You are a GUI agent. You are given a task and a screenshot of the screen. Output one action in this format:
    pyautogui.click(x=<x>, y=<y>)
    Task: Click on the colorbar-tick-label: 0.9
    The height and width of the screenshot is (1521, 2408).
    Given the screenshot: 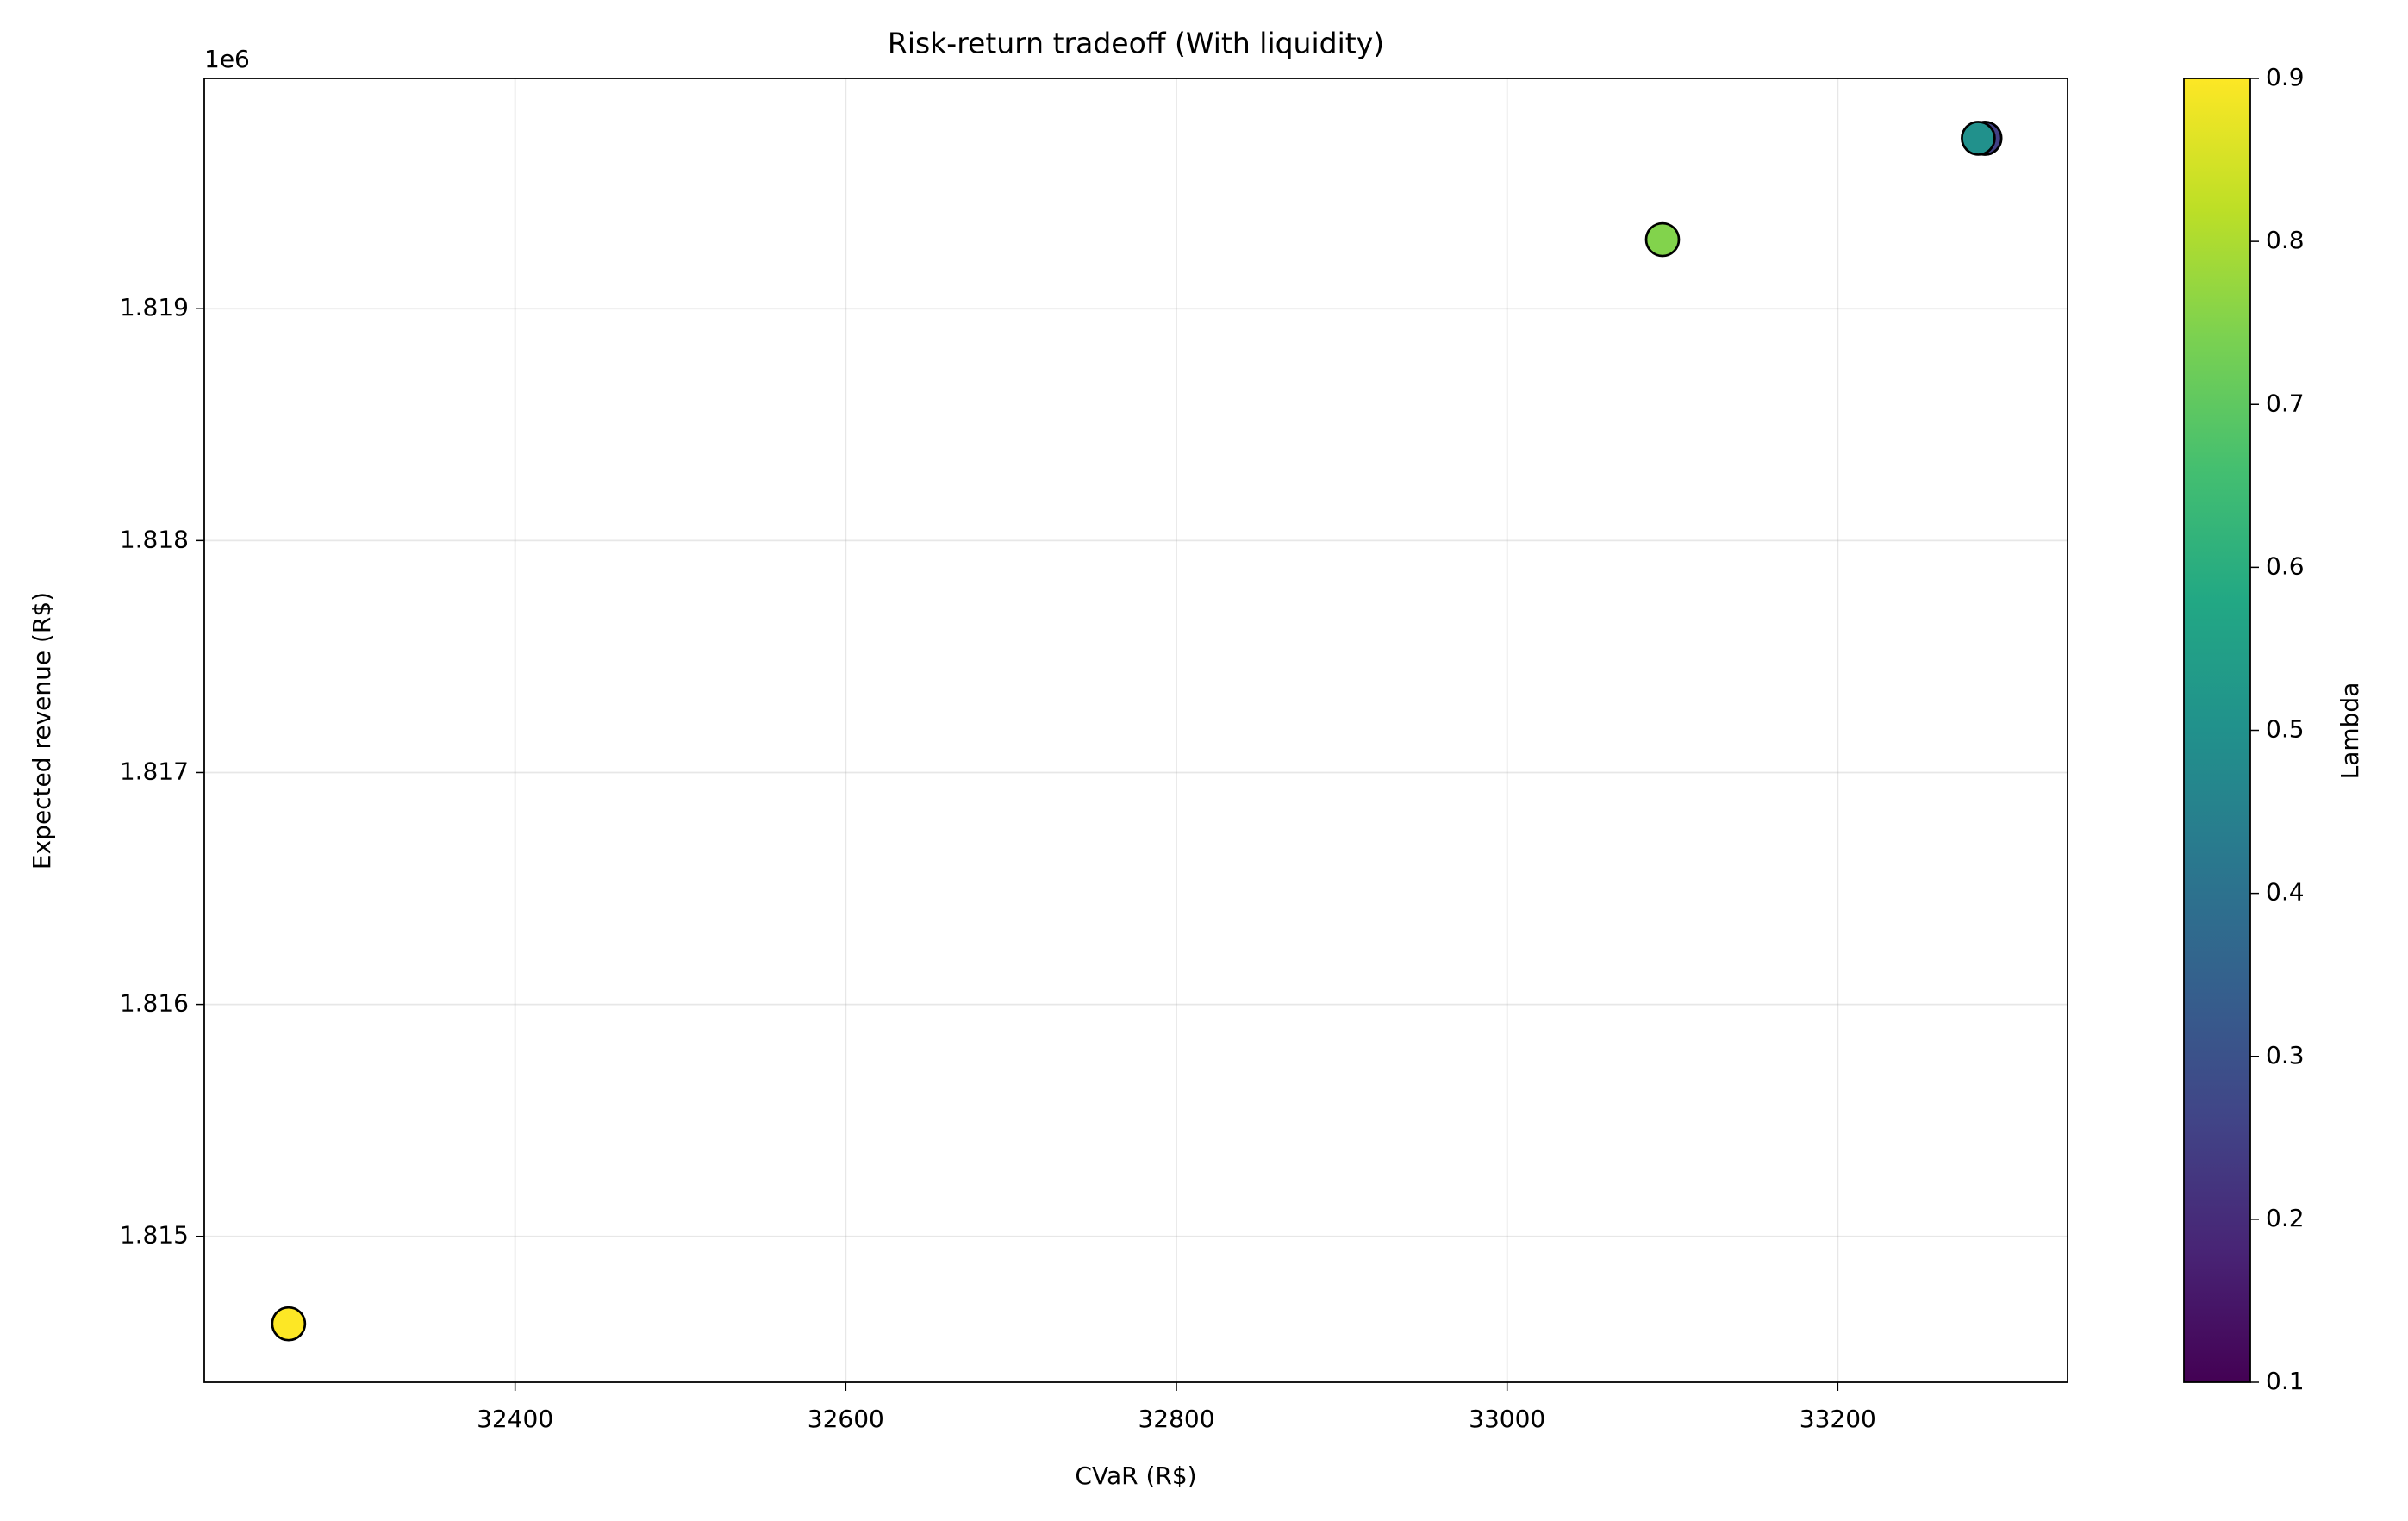 What is the action you would take?
    pyautogui.click(x=2286, y=77)
    